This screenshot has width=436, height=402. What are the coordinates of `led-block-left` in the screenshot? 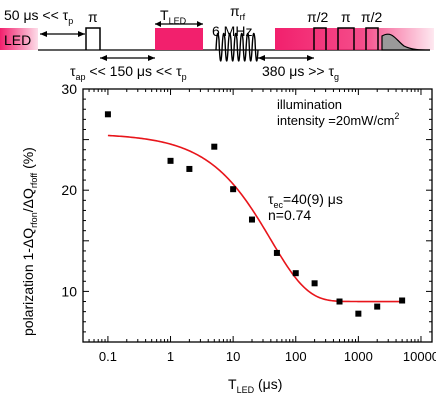 It's located at (19, 39).